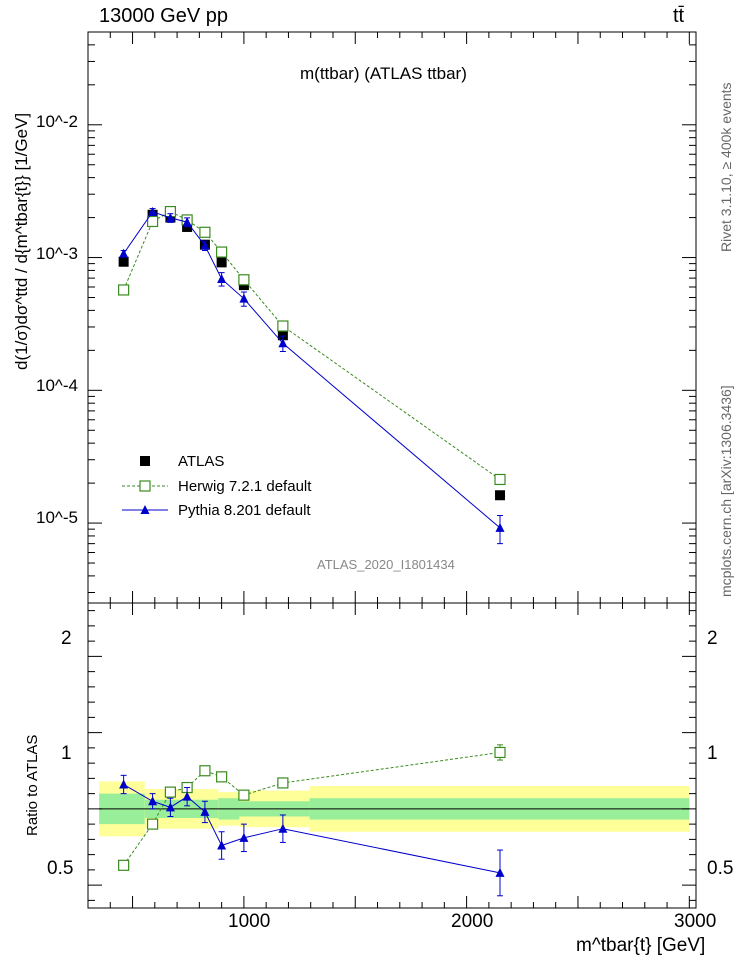 The height and width of the screenshot is (972, 746). What do you see at coordinates (726, 167) in the screenshot?
I see `side-text-top: Rivet 3.1.10, ≥ 400k events` at bounding box center [726, 167].